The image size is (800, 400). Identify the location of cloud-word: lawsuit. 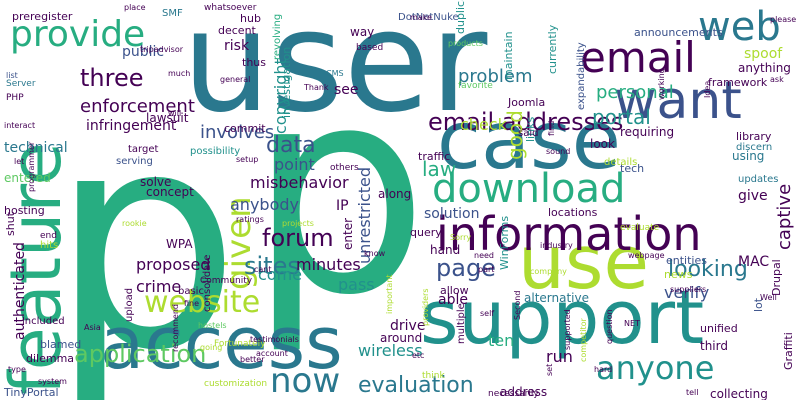
(167, 118).